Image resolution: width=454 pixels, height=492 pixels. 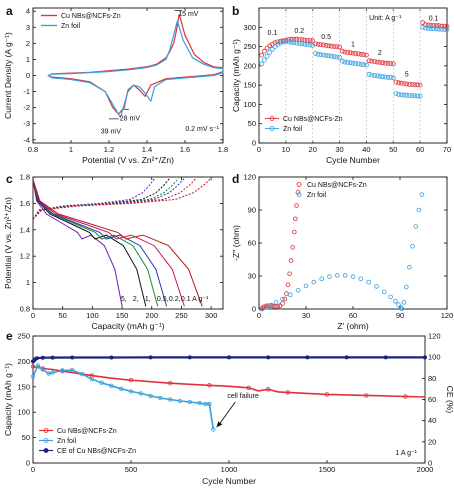 I want to click on x-tick-label: 100, so click(x=92, y=315).